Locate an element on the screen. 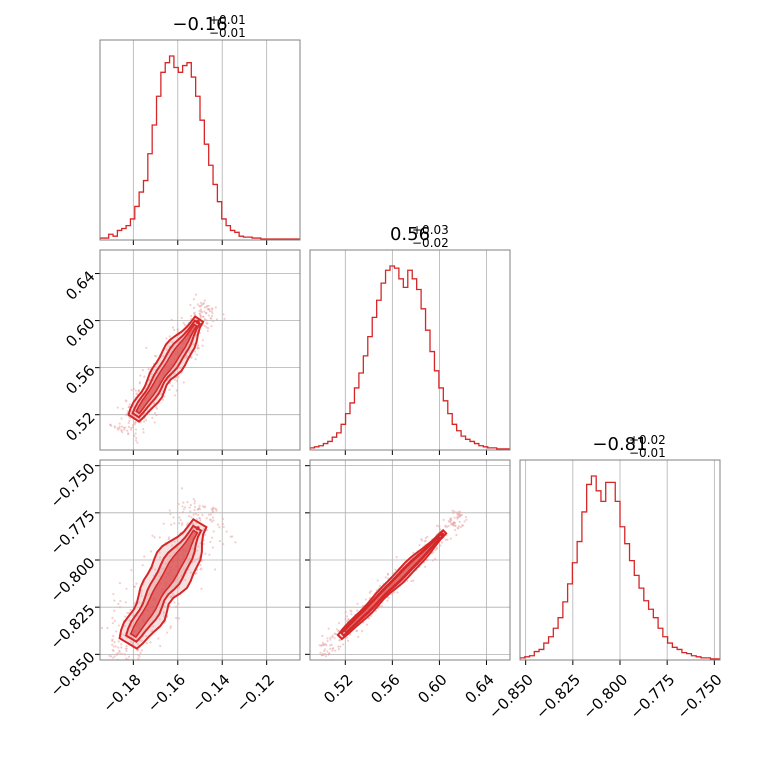  panel-area-p2_vs_p1 is located at coordinates (410, 560).